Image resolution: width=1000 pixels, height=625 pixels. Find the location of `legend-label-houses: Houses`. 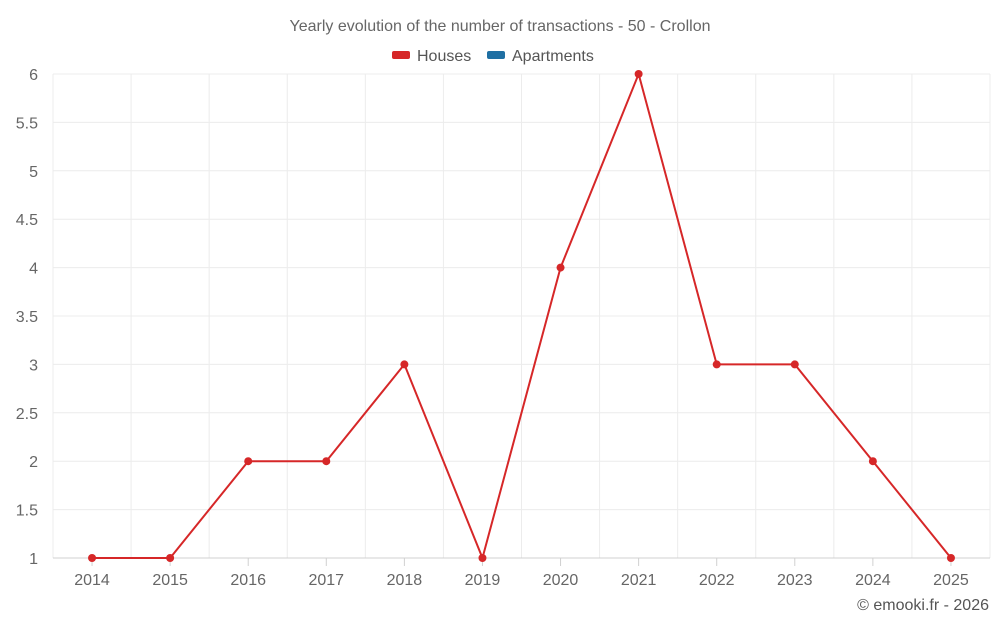

legend-label-houses: Houses is located at coordinates (444, 56).